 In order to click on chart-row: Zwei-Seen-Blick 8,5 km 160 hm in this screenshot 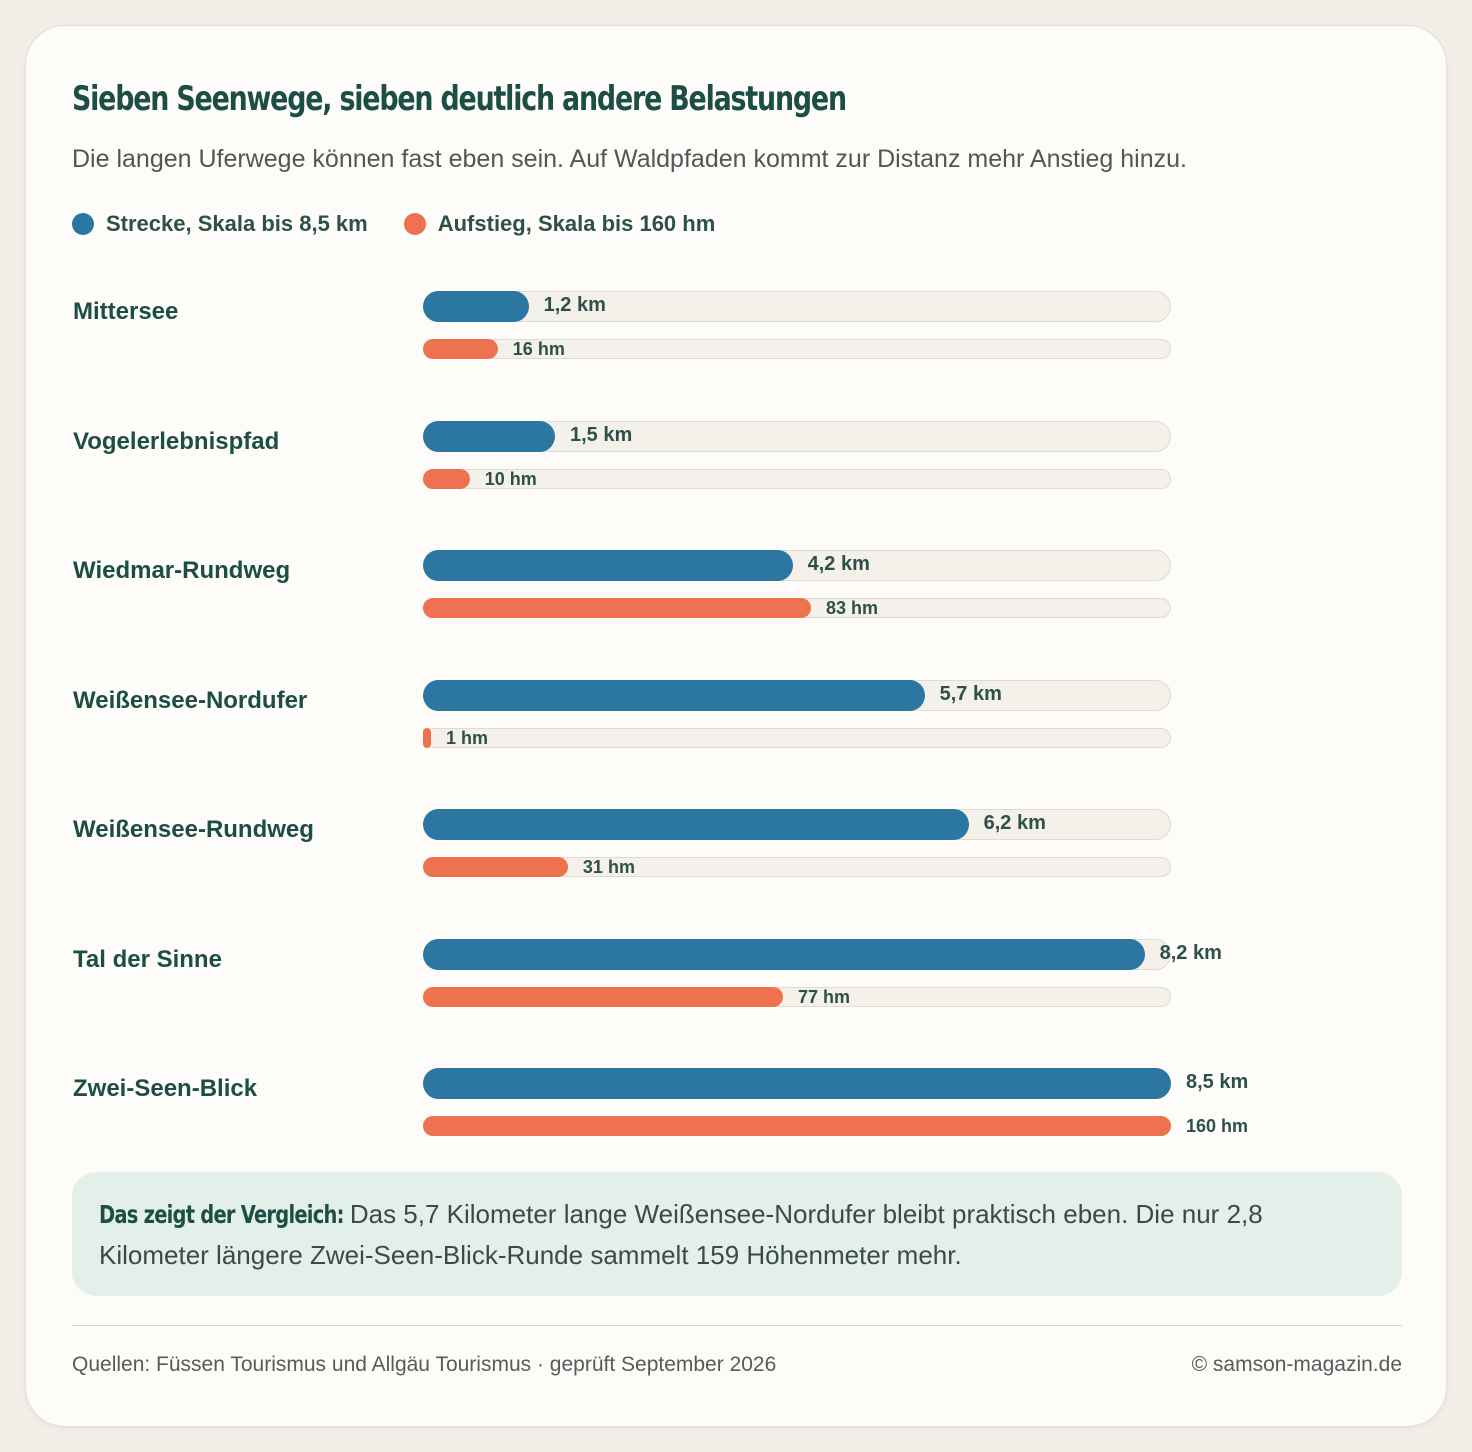, I will do `click(736, 1108)`.